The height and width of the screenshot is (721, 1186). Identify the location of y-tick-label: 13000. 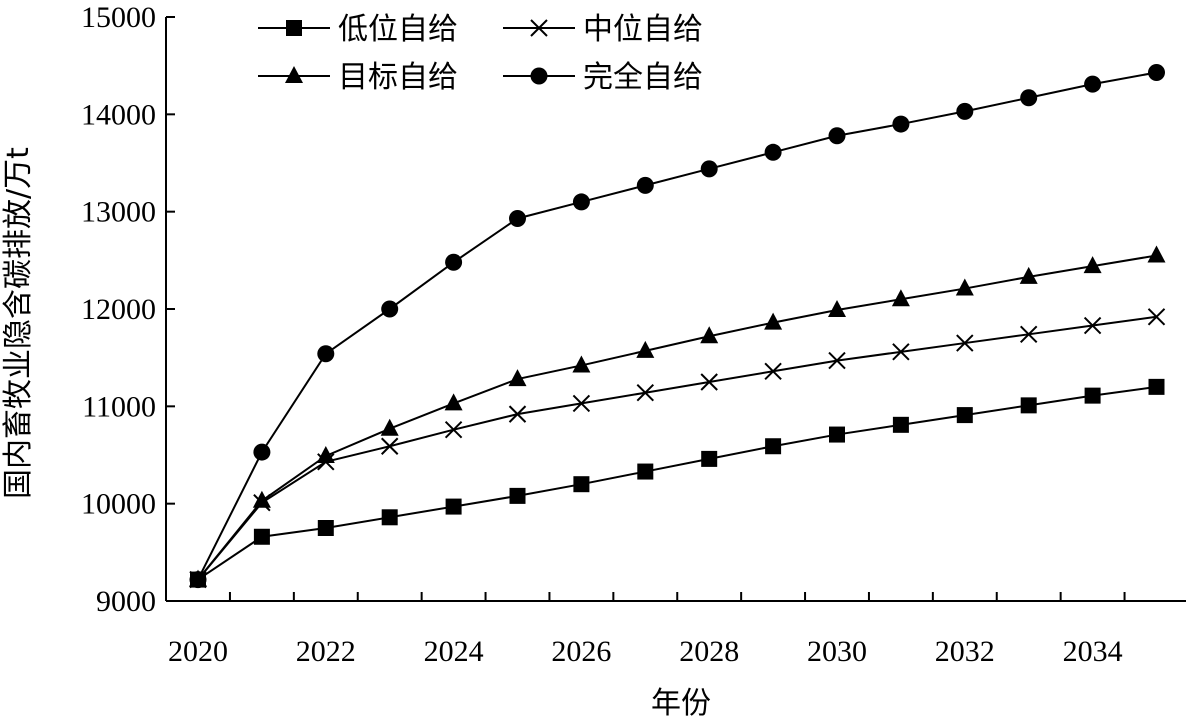
(118, 212).